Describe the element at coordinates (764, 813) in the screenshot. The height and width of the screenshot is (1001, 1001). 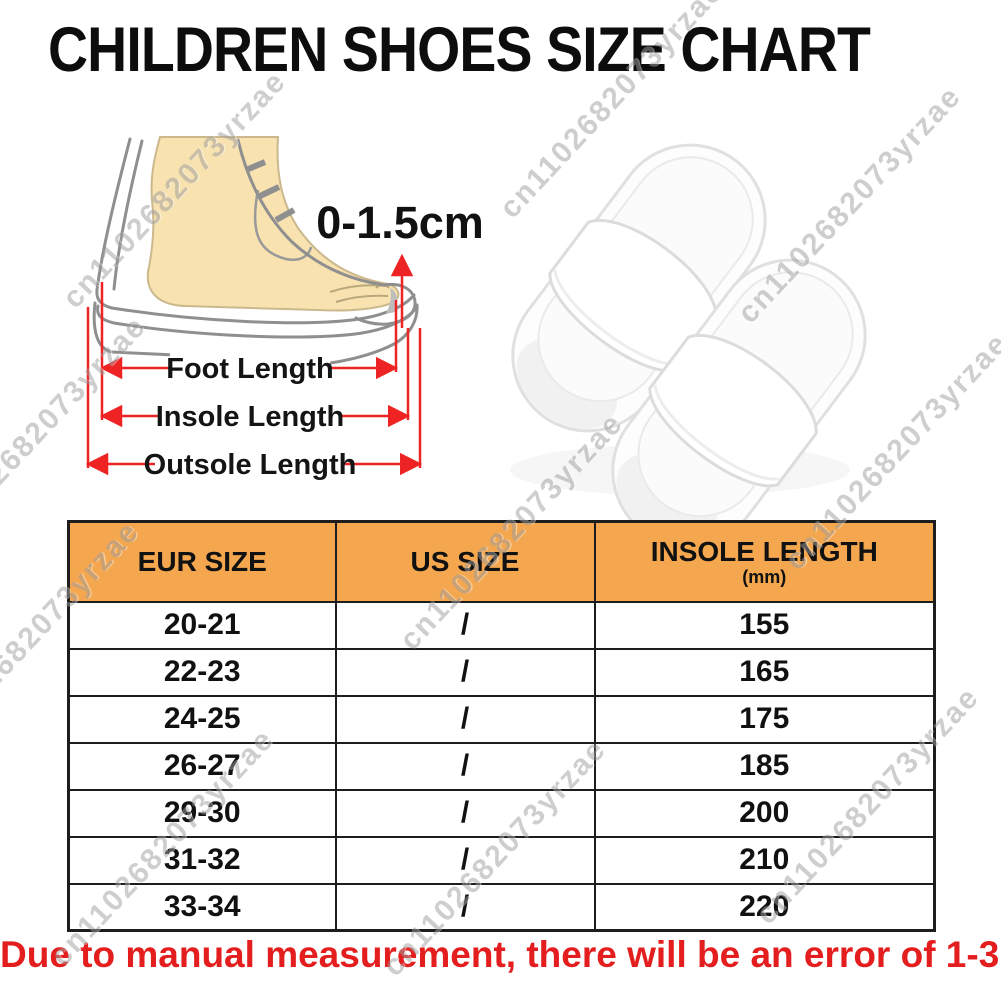
I see `cell-insole: 200` at that location.